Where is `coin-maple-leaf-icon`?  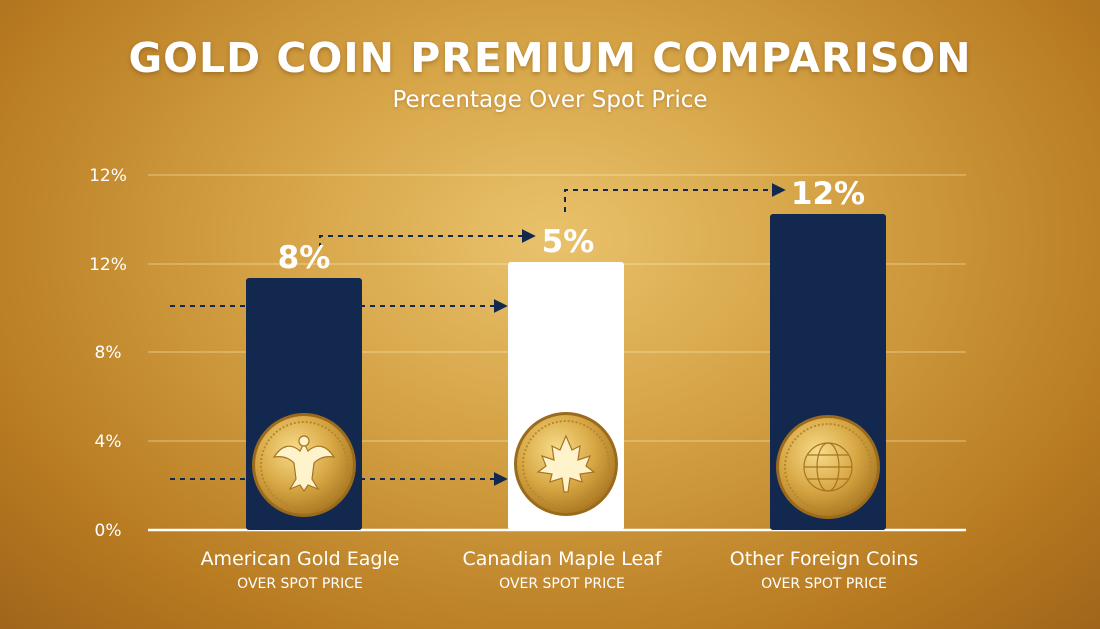 coin-maple-leaf-icon is located at coordinates (566, 464).